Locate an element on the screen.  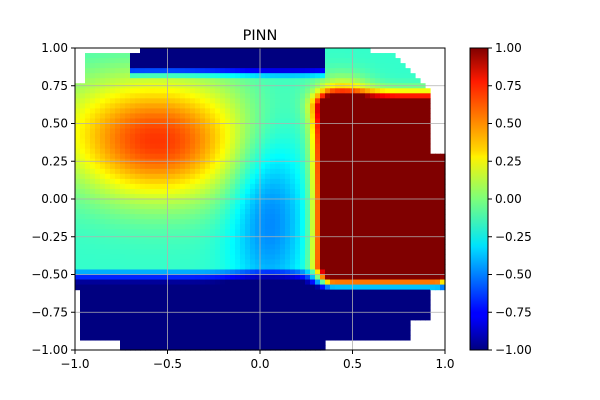
y-tick-label: −0.50 is located at coordinates (49, 275).